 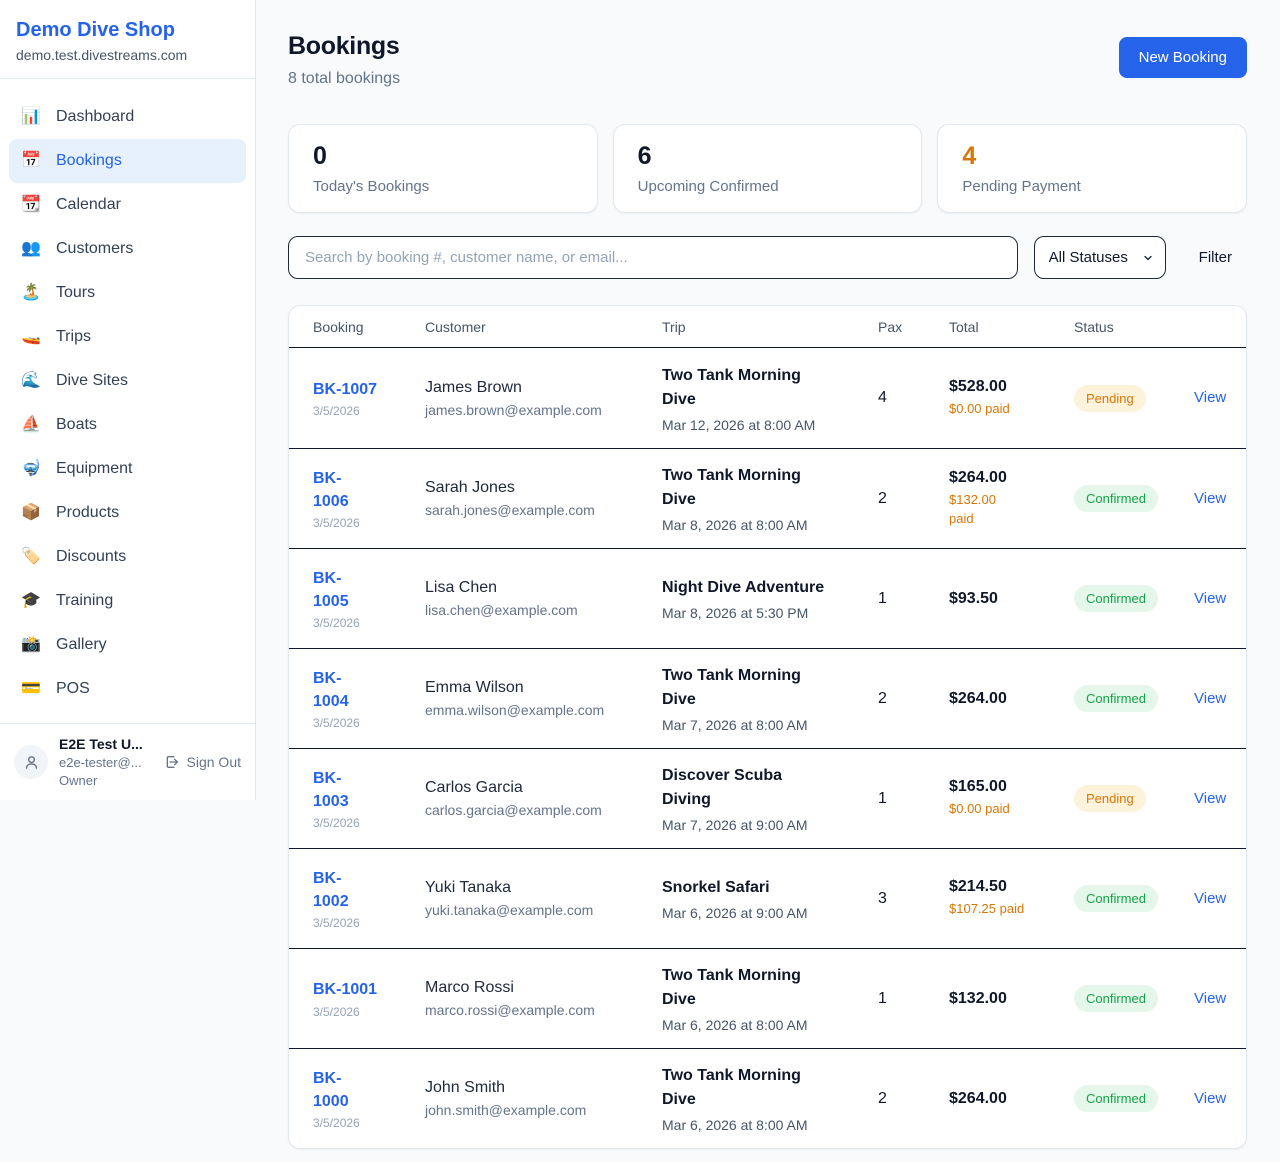 I want to click on label-icon: 🏷️, so click(x=31, y=556).